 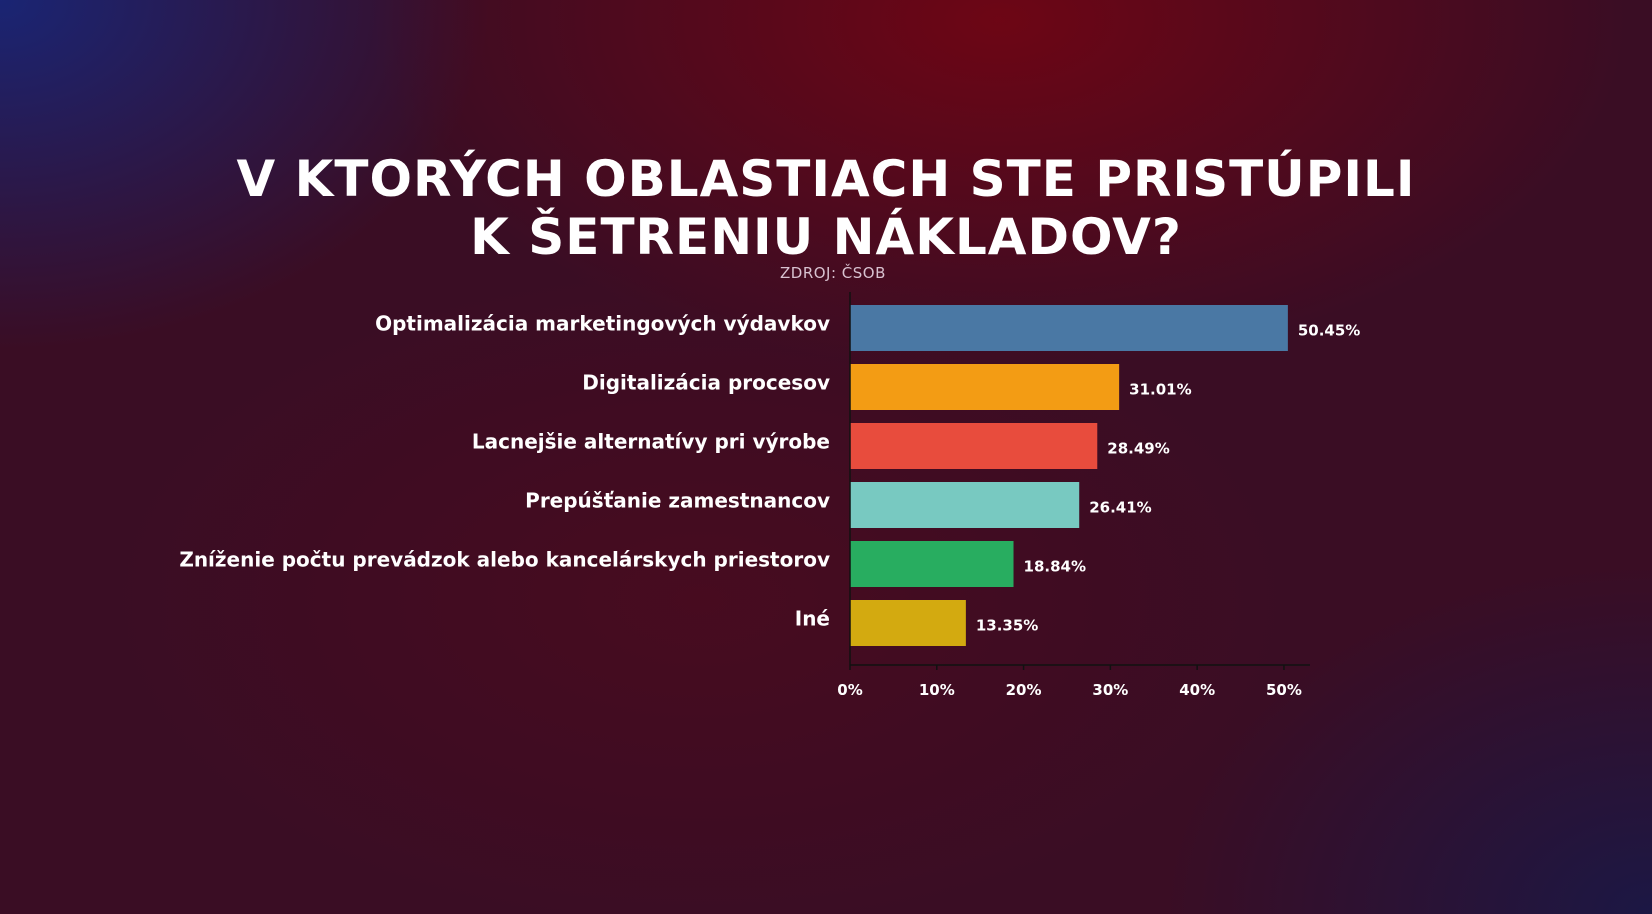 I want to click on value-label: 26.41%, so click(x=1120, y=508).